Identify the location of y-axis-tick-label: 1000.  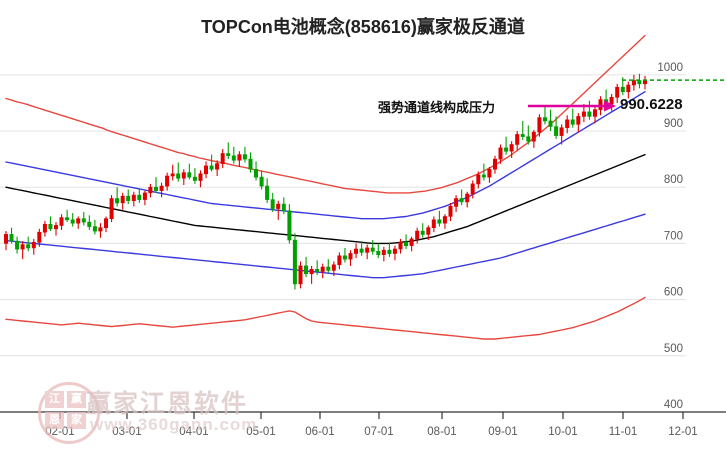
(670, 68).